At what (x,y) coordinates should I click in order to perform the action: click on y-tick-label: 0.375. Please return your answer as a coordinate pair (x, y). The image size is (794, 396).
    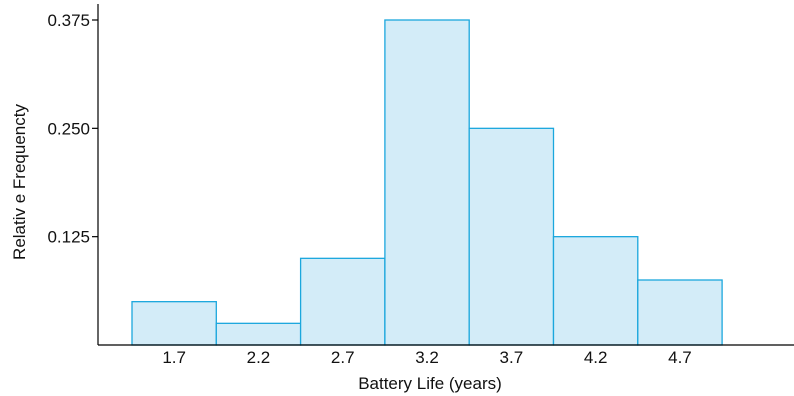
    Looking at the image, I should click on (68, 20).